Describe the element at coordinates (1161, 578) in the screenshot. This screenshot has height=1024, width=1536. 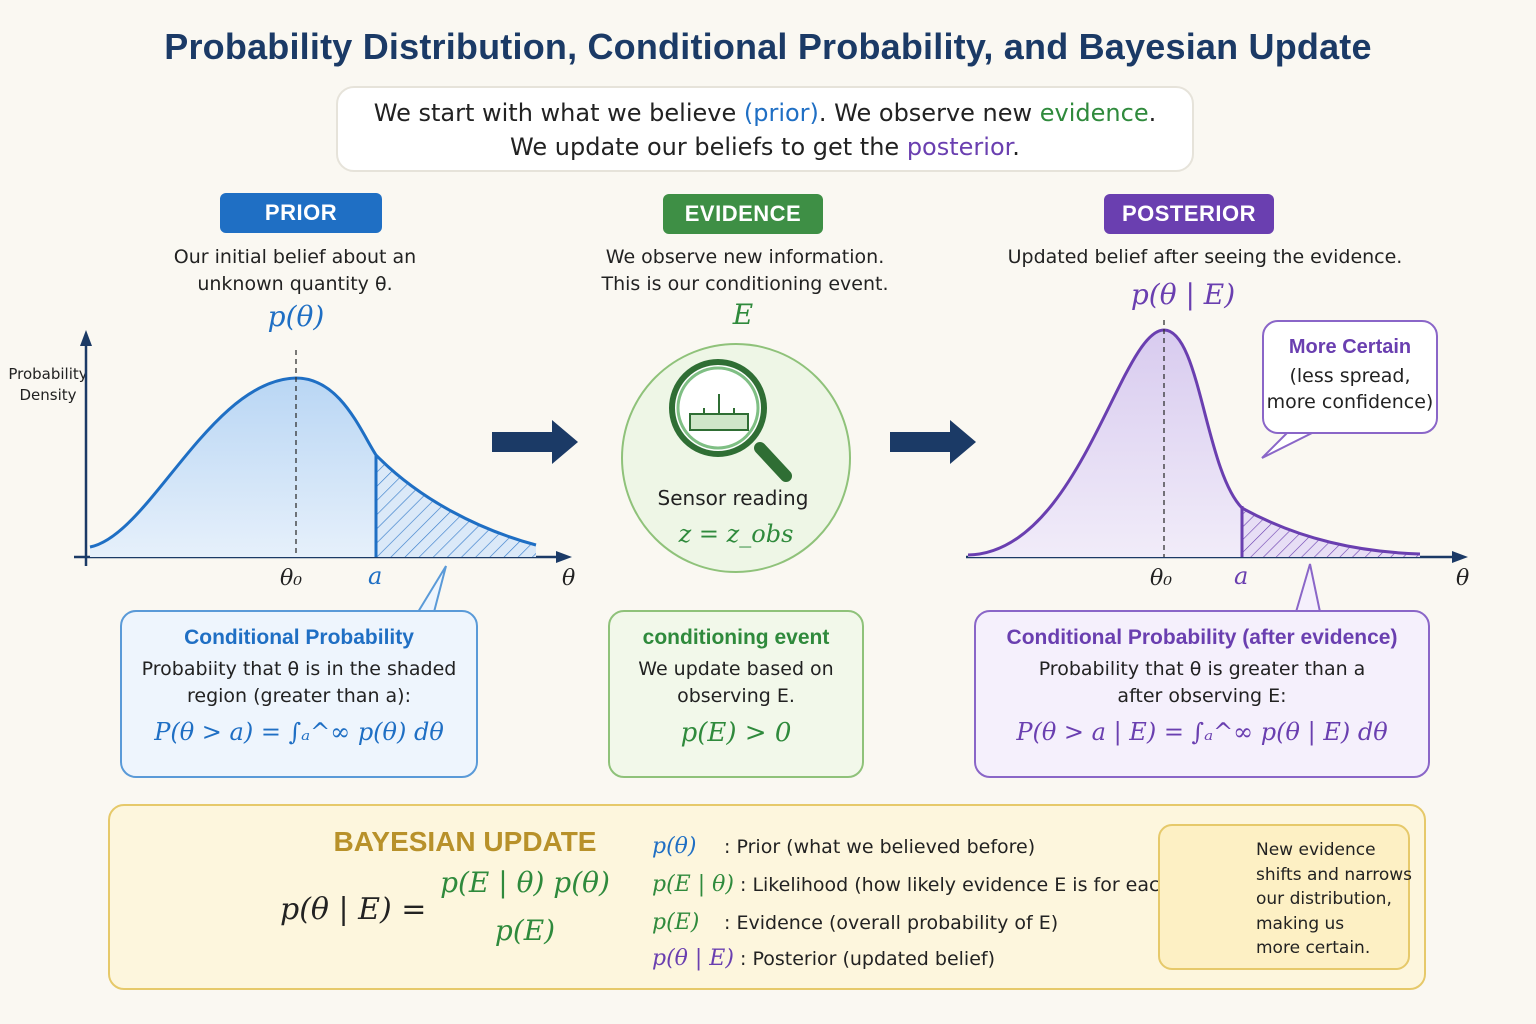
I see `posterior-theta0-tick: θ₀` at that location.